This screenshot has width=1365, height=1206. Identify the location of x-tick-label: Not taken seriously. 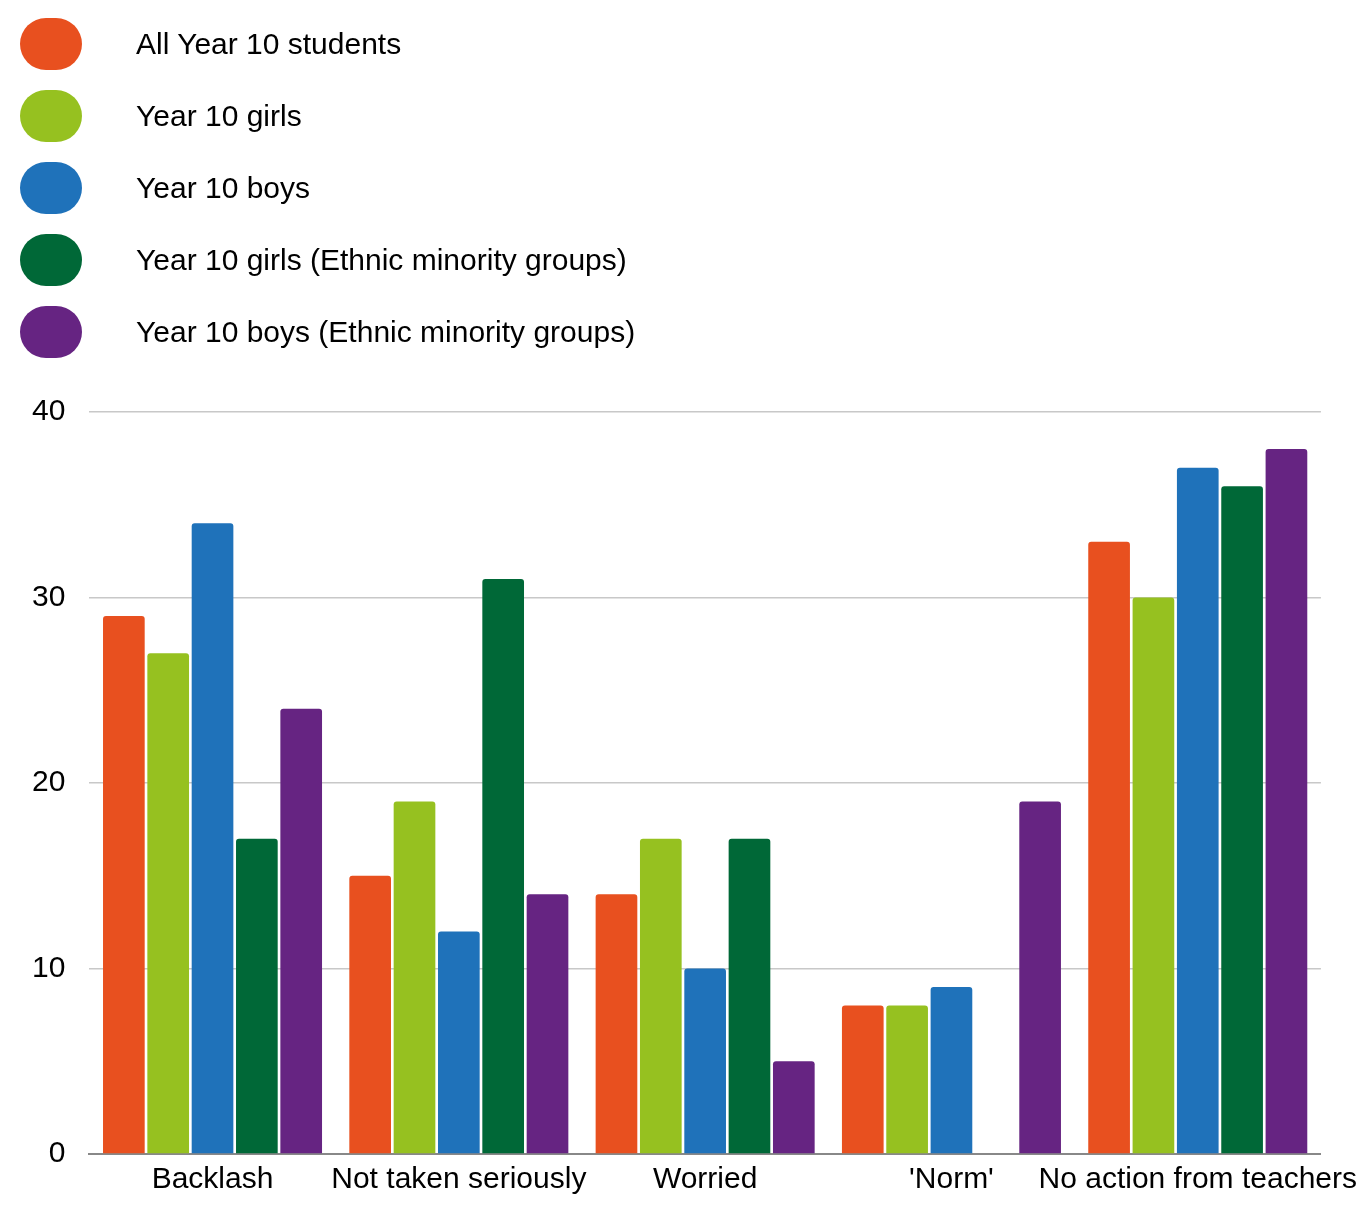
(459, 1178).